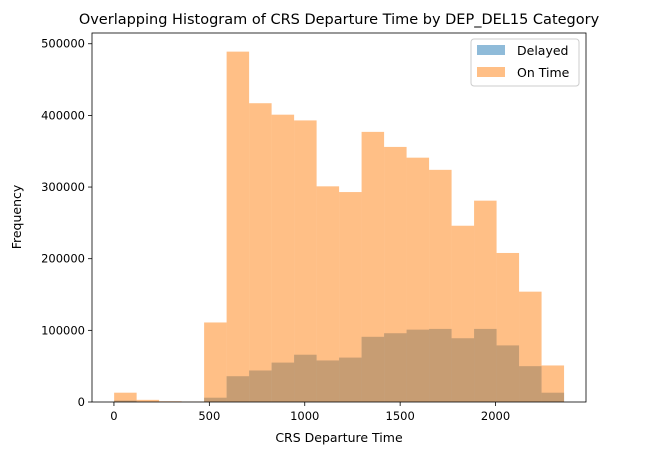 This screenshot has width=647, height=455. Describe the element at coordinates (400, 416) in the screenshot. I see `x-tick-label: 1500` at that location.